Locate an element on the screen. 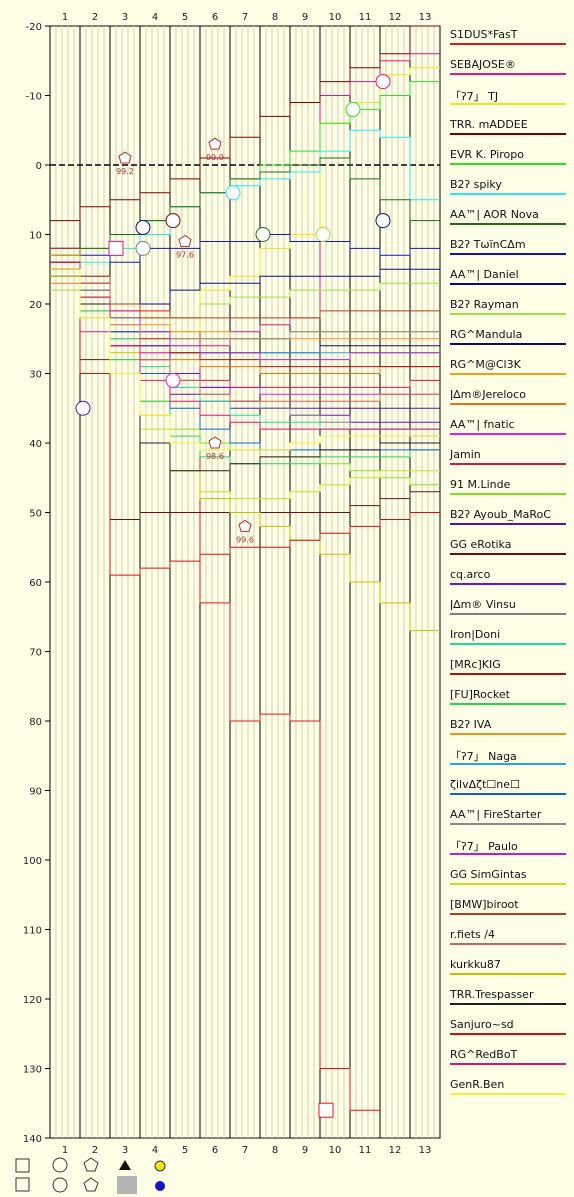  lane-label-top: 10 is located at coordinates (335, 17).